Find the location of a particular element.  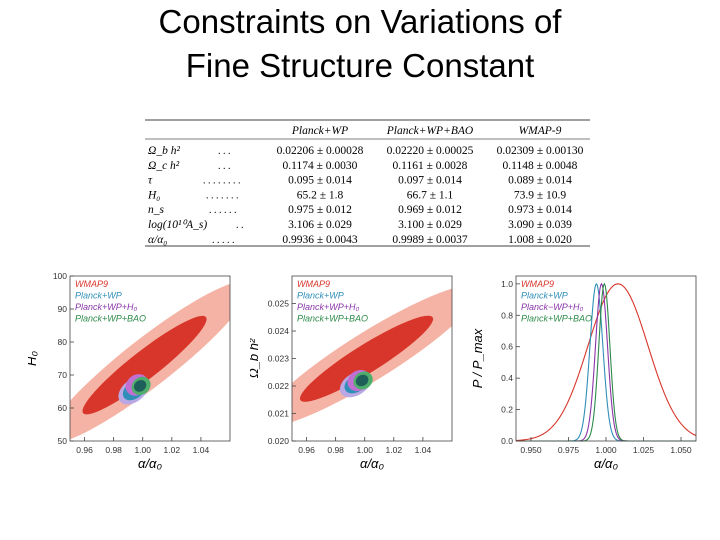

plot3-xticklabel-1: 0.975 is located at coordinates (569, 450).